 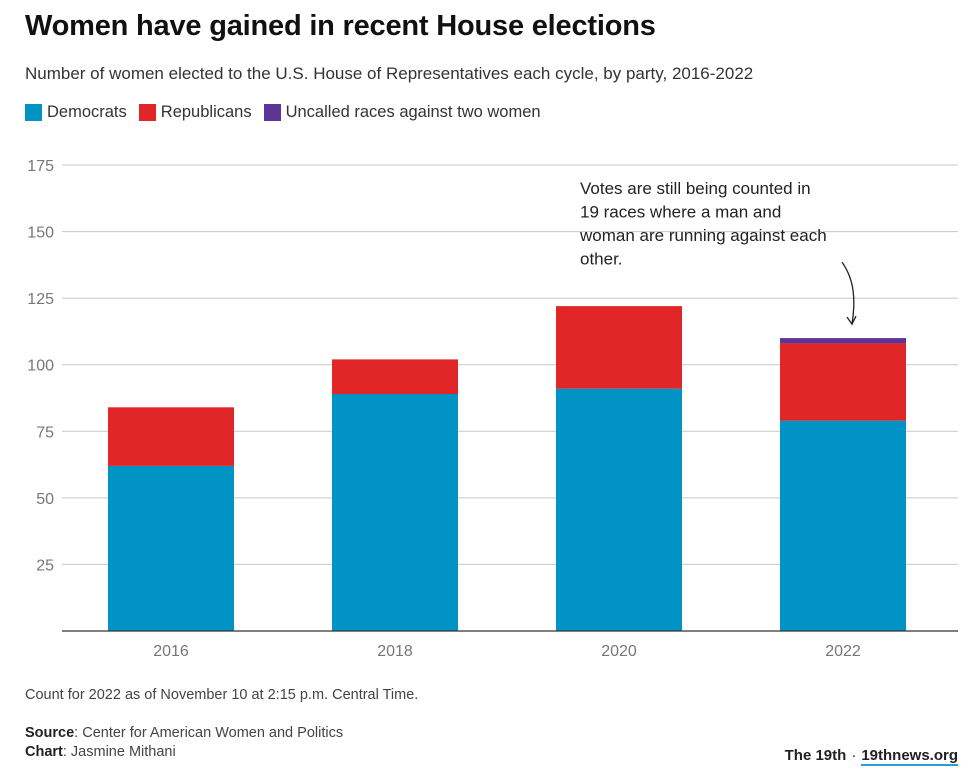 What do you see at coordinates (395, 651) in the screenshot?
I see `x-tick-label-2018: 2018` at bounding box center [395, 651].